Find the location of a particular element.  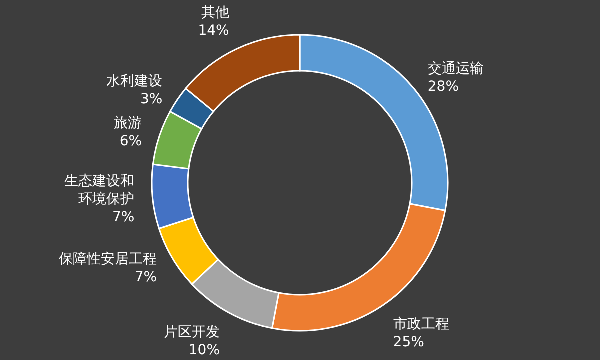

slice-label: 其他 is located at coordinates (215, 12).